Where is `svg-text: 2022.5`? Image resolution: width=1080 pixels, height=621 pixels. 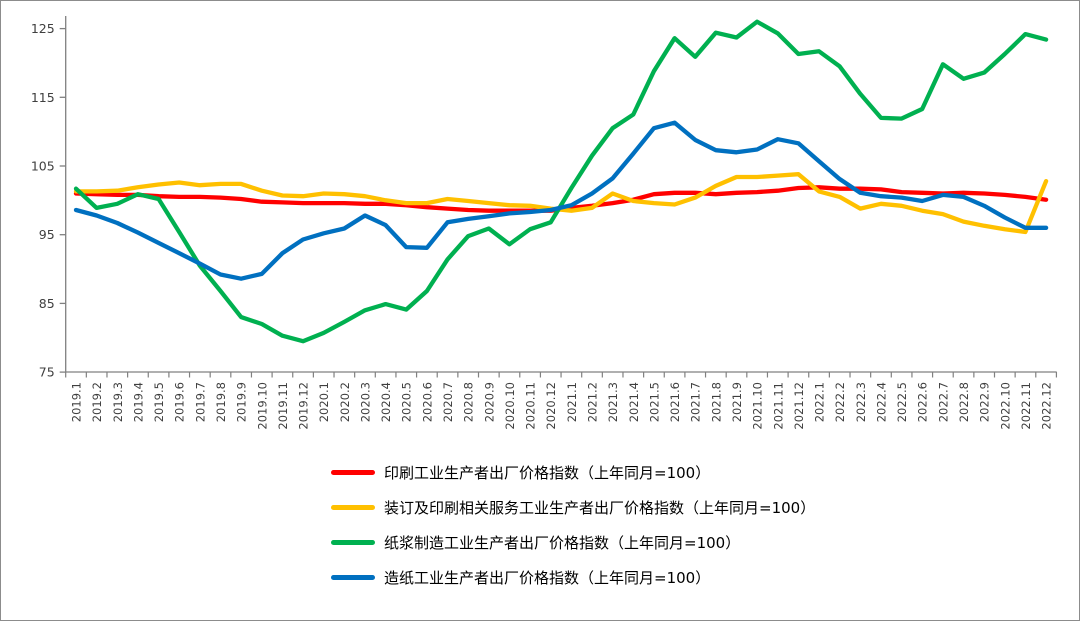 svg-text: 2022.5 is located at coordinates (902, 402).